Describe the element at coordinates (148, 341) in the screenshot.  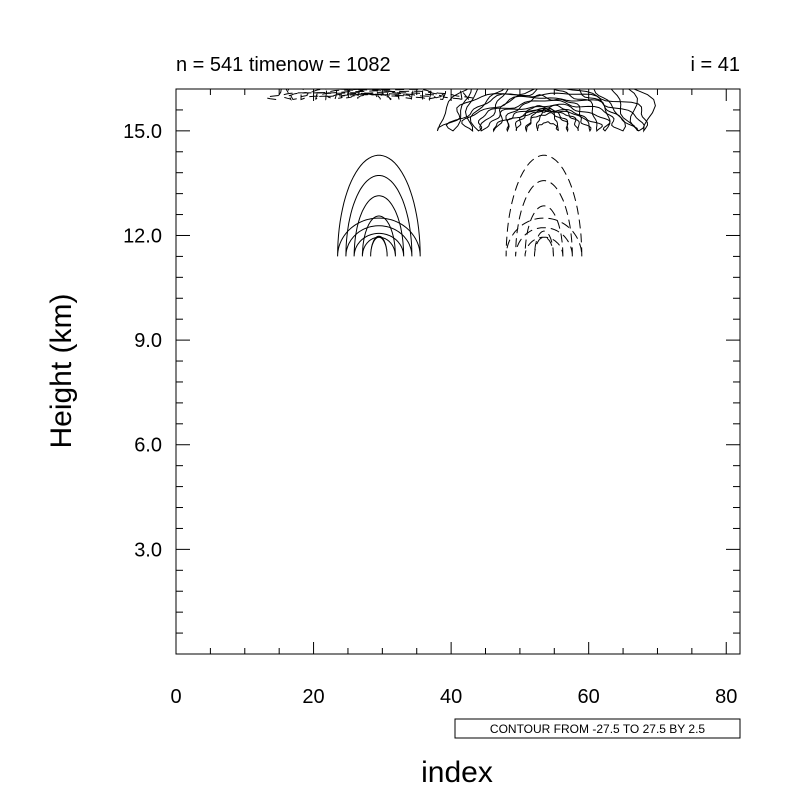
I see `y-tick-label: 9.0` at that location.